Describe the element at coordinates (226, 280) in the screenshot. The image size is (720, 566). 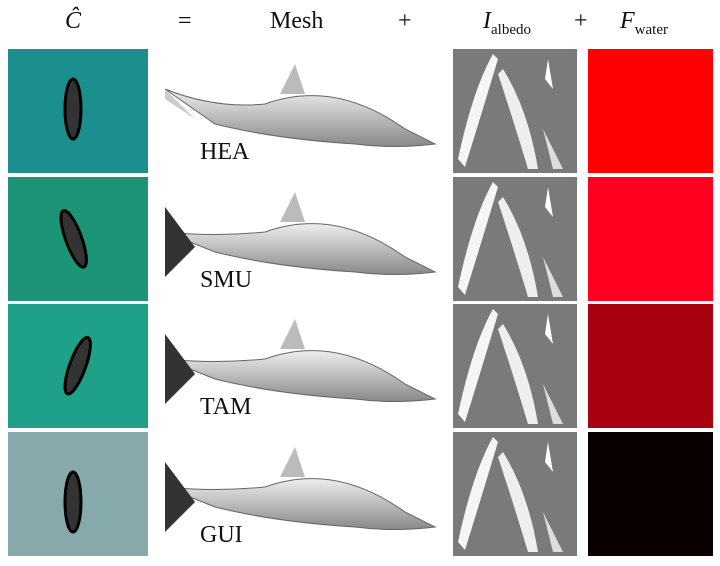
I see `species-label: SMU` at that location.